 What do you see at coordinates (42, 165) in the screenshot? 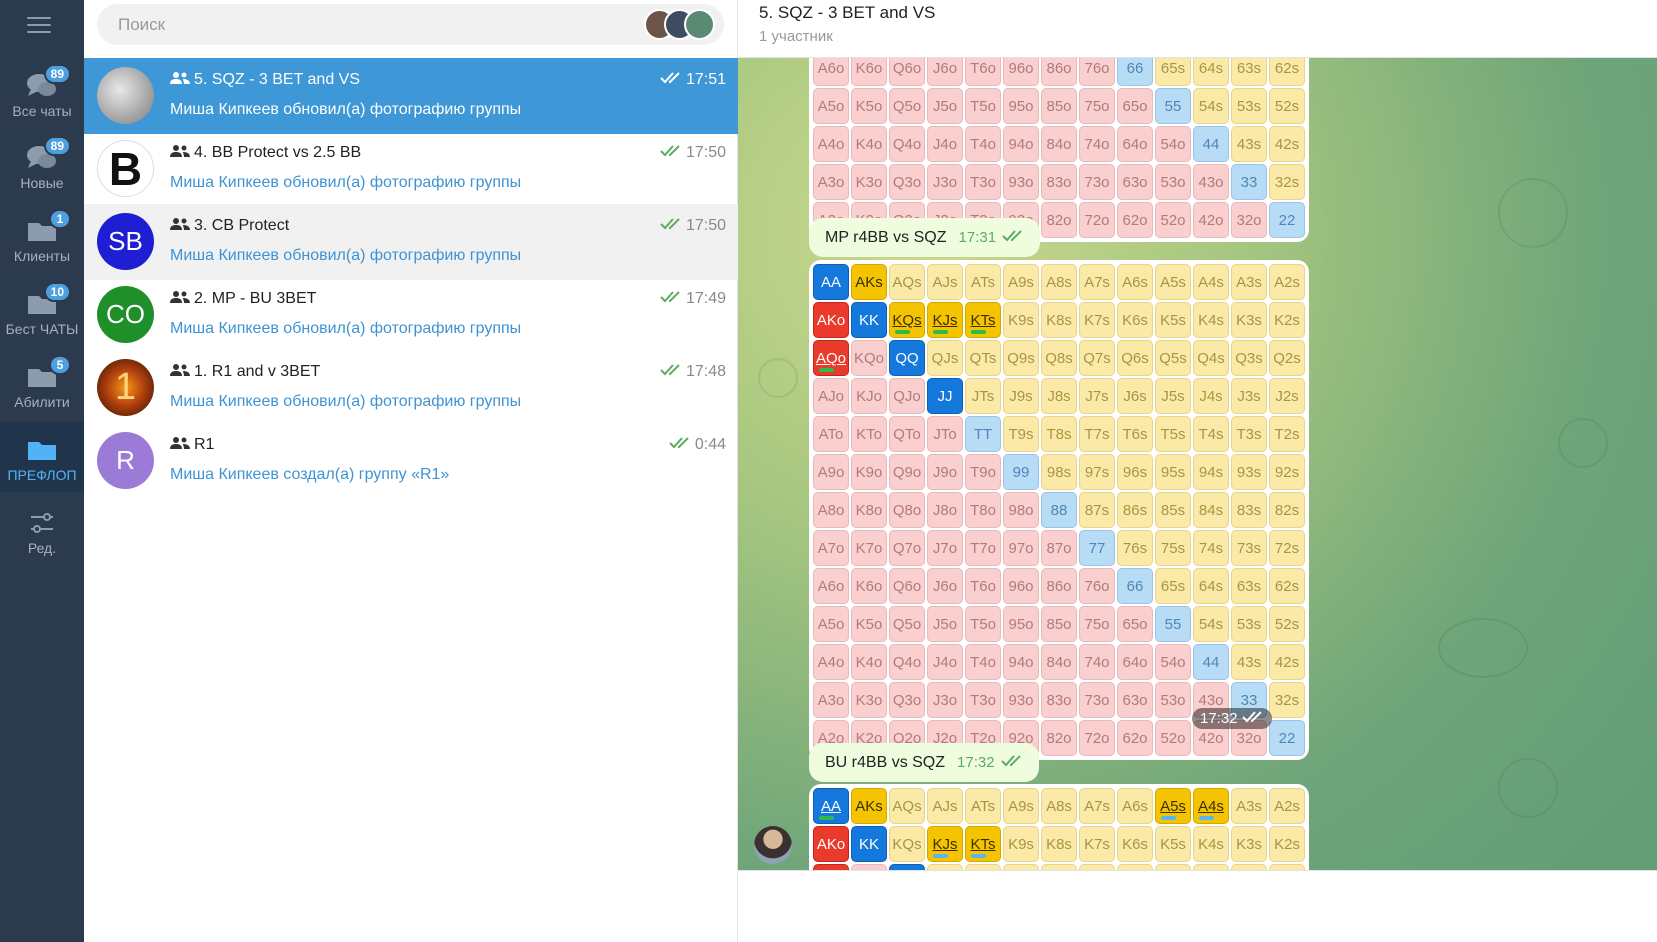
I see `folder-1: 89 Новые` at bounding box center [42, 165].